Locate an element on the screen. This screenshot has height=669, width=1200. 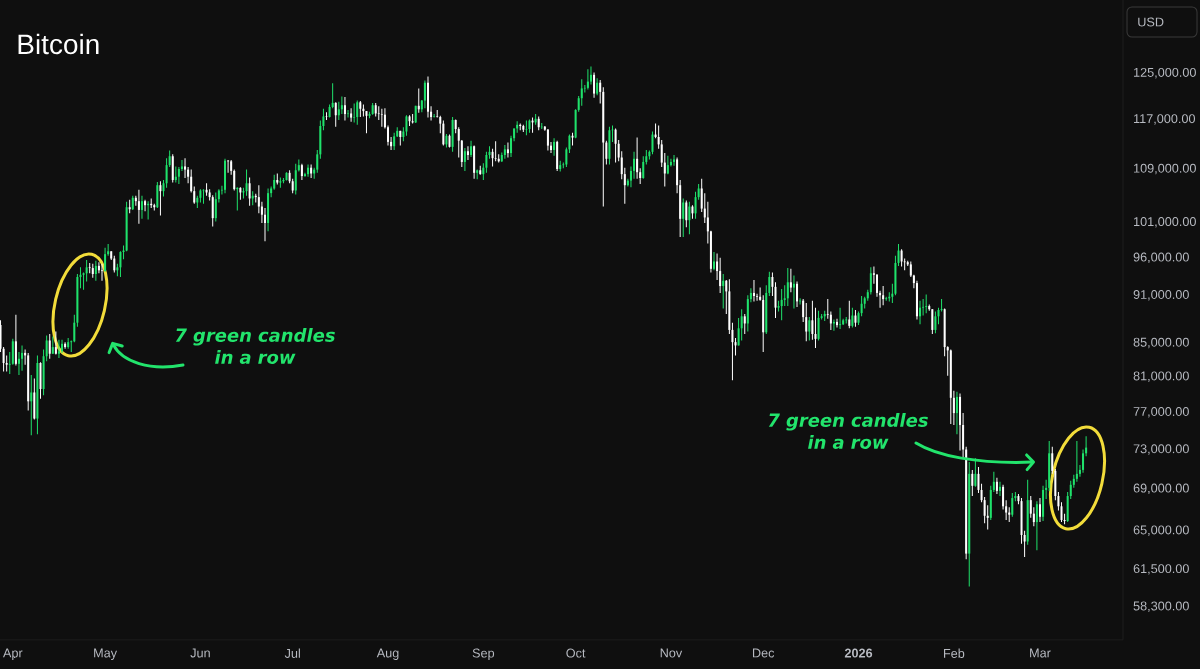
y-tick-label: 61,500.00 is located at coordinates (1161, 569).